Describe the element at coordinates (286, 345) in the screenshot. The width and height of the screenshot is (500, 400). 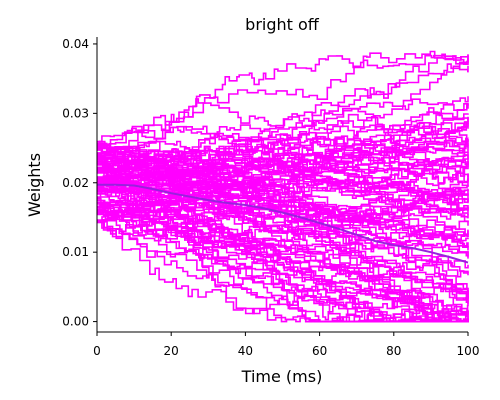
I see `x-ticks: 0 20 40 60 80 100` at that location.